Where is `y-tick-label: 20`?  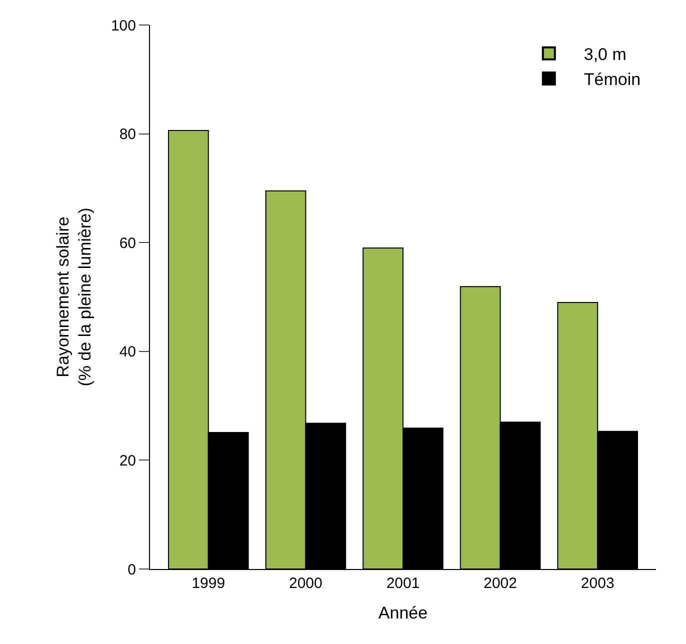
y-tick-label: 20 is located at coordinates (127, 461).